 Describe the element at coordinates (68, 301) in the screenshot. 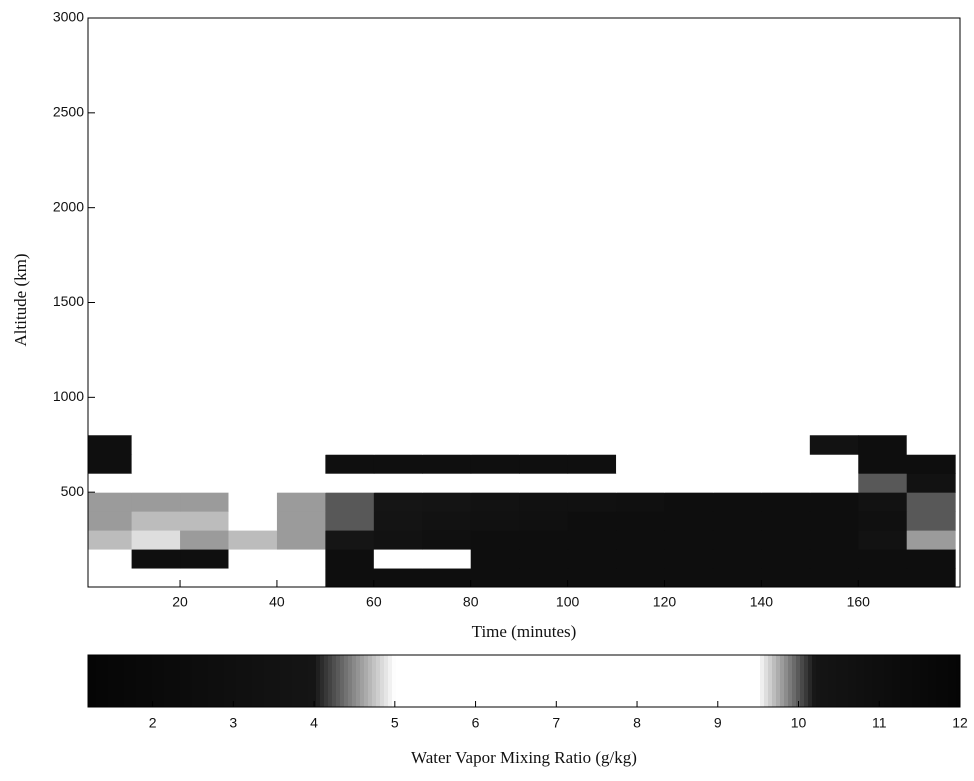

I see `y-tick-label: 1500` at that location.